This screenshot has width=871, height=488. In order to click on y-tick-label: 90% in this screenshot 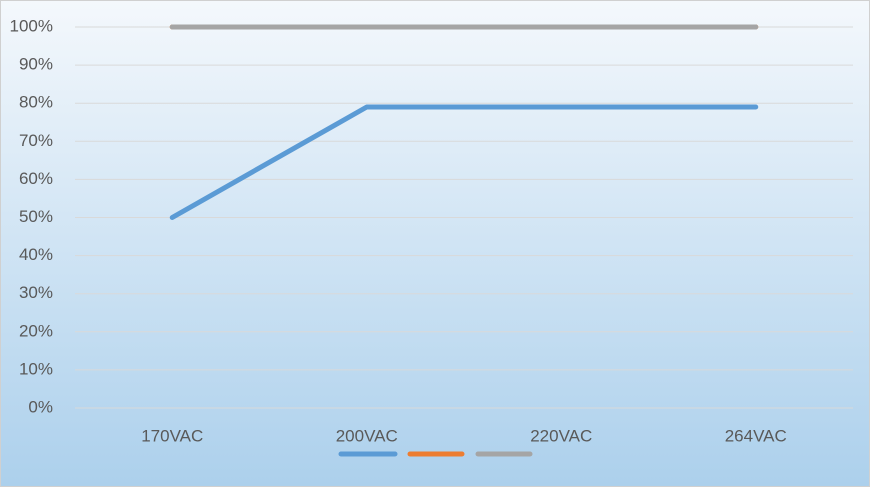, I will do `click(36, 64)`.